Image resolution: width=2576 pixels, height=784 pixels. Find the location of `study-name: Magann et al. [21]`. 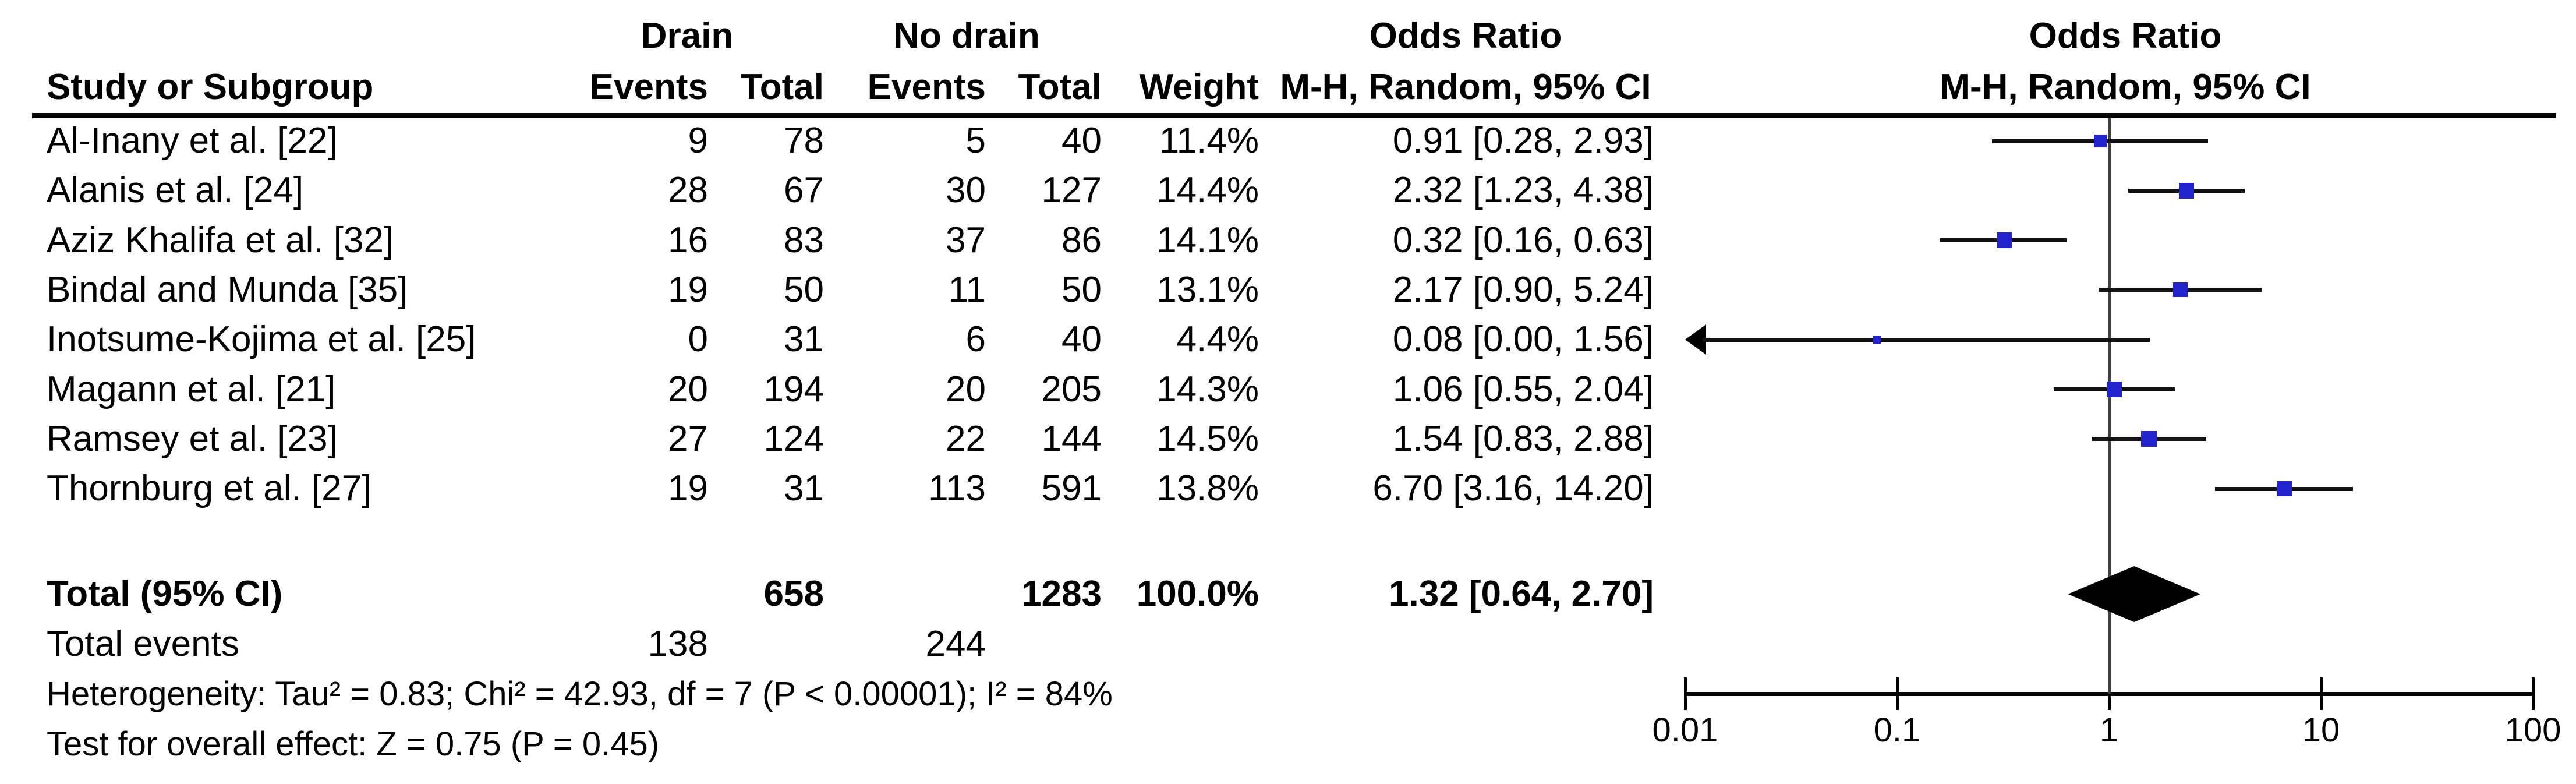

study-name: Magann et al. [21] is located at coordinates (191, 389).